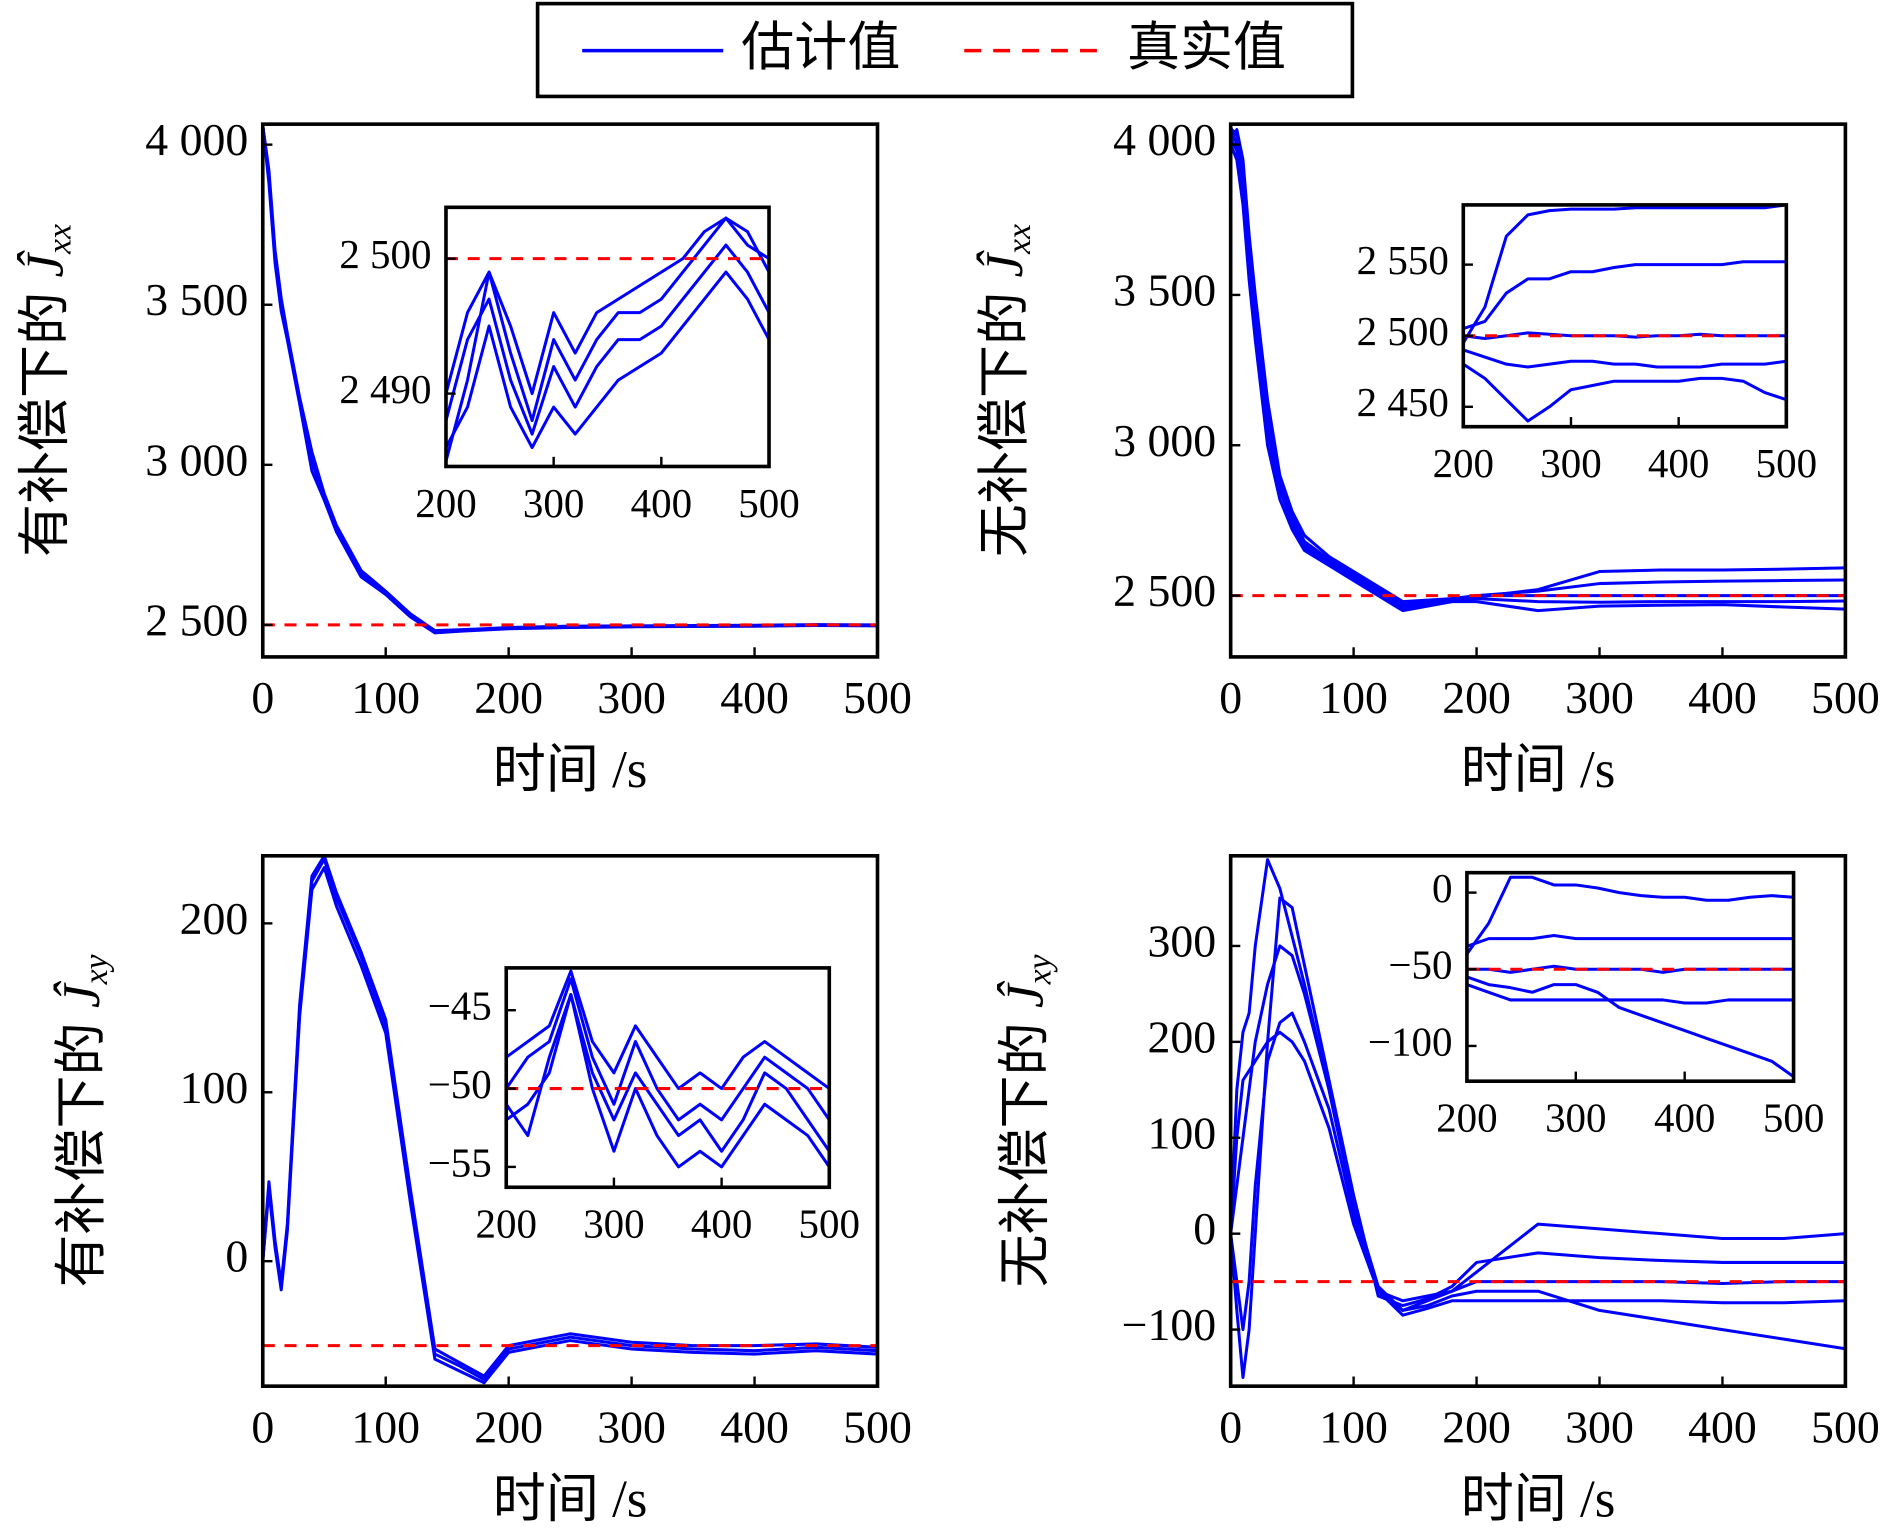 This screenshot has height=1539, width=1890. I want to click on y-axis-label: 无补偿下的 Ĵxx, so click(1007, 390).